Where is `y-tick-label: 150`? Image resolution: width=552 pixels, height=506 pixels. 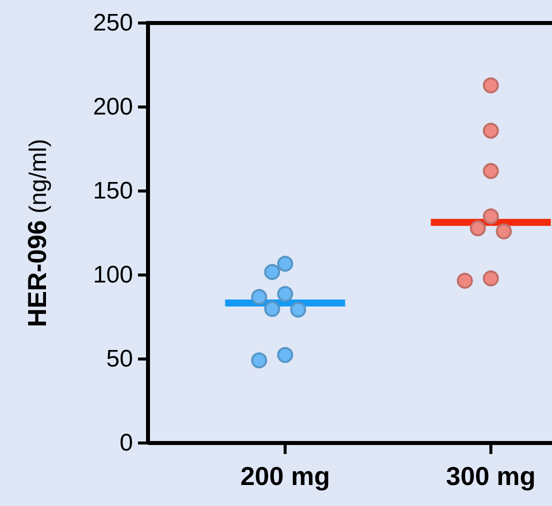
y-tick-label: 150 is located at coordinates (112, 191).